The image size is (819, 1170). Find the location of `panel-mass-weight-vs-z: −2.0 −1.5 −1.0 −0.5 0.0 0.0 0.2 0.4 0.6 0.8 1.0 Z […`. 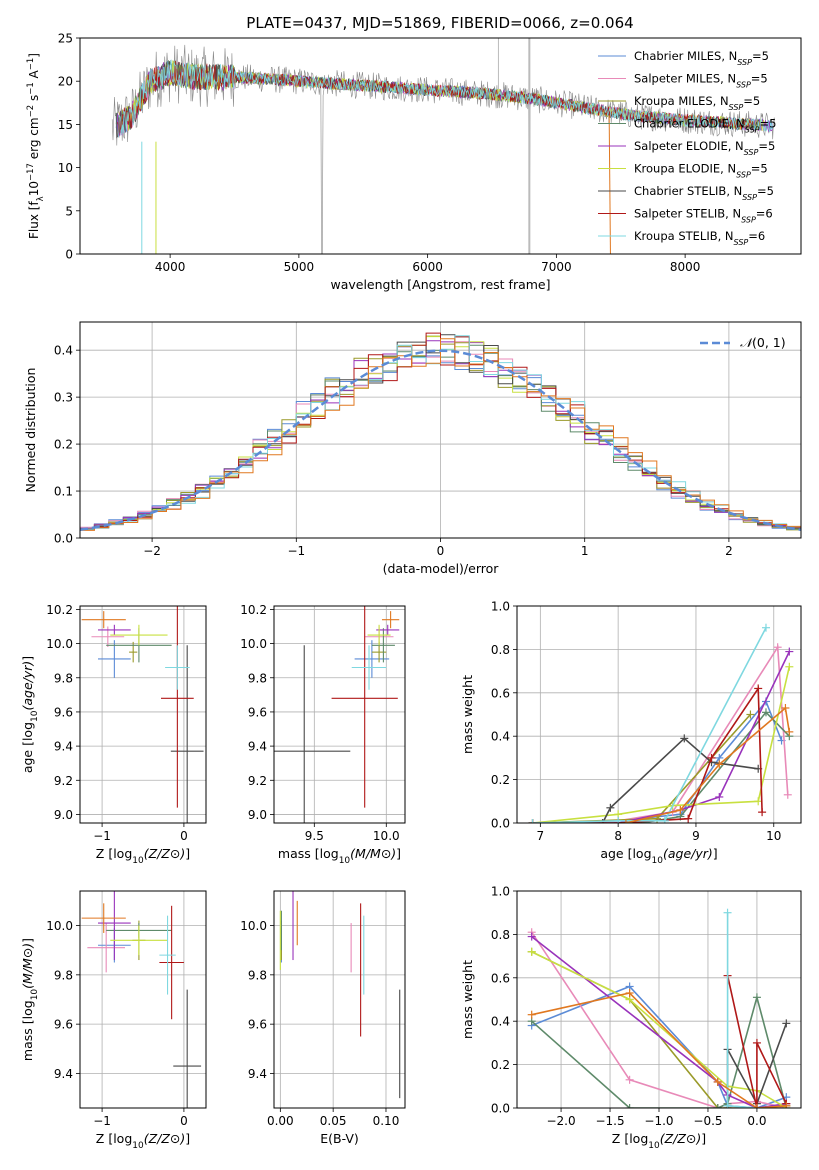

panel-mass-weight-vs-z: −2.0 −1.5 −1.0 −0.5 0.0 0.0 0.2 0.4 0.6 0.8 1.0 Z [… is located at coordinates (631, 1018).